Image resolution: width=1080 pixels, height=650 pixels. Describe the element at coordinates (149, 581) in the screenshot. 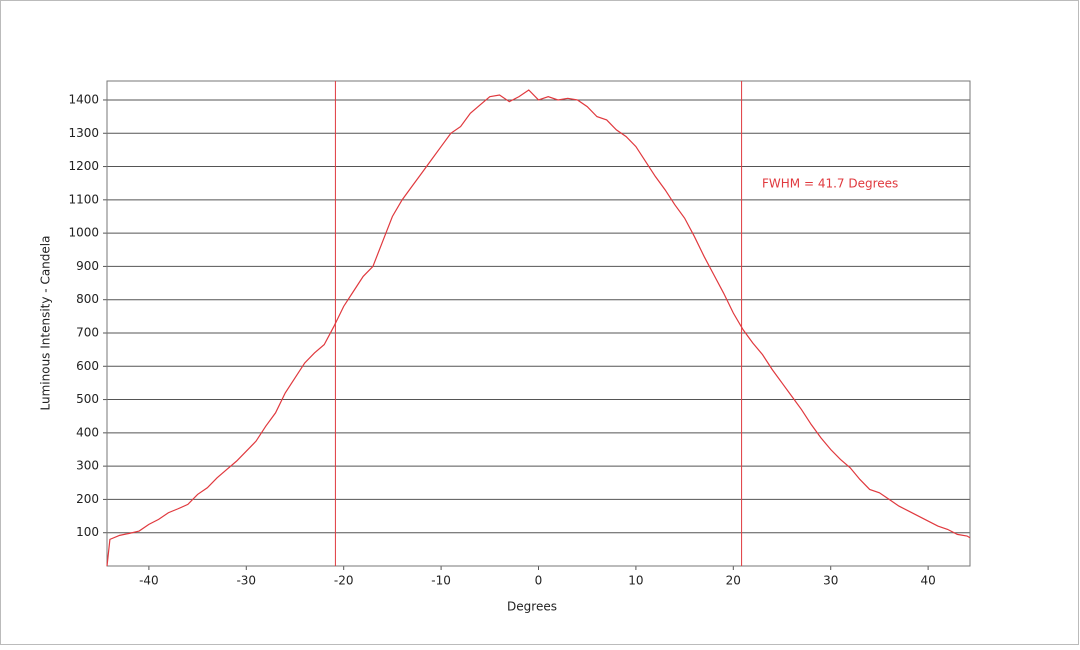

I see `x-tick-label: -40` at that location.